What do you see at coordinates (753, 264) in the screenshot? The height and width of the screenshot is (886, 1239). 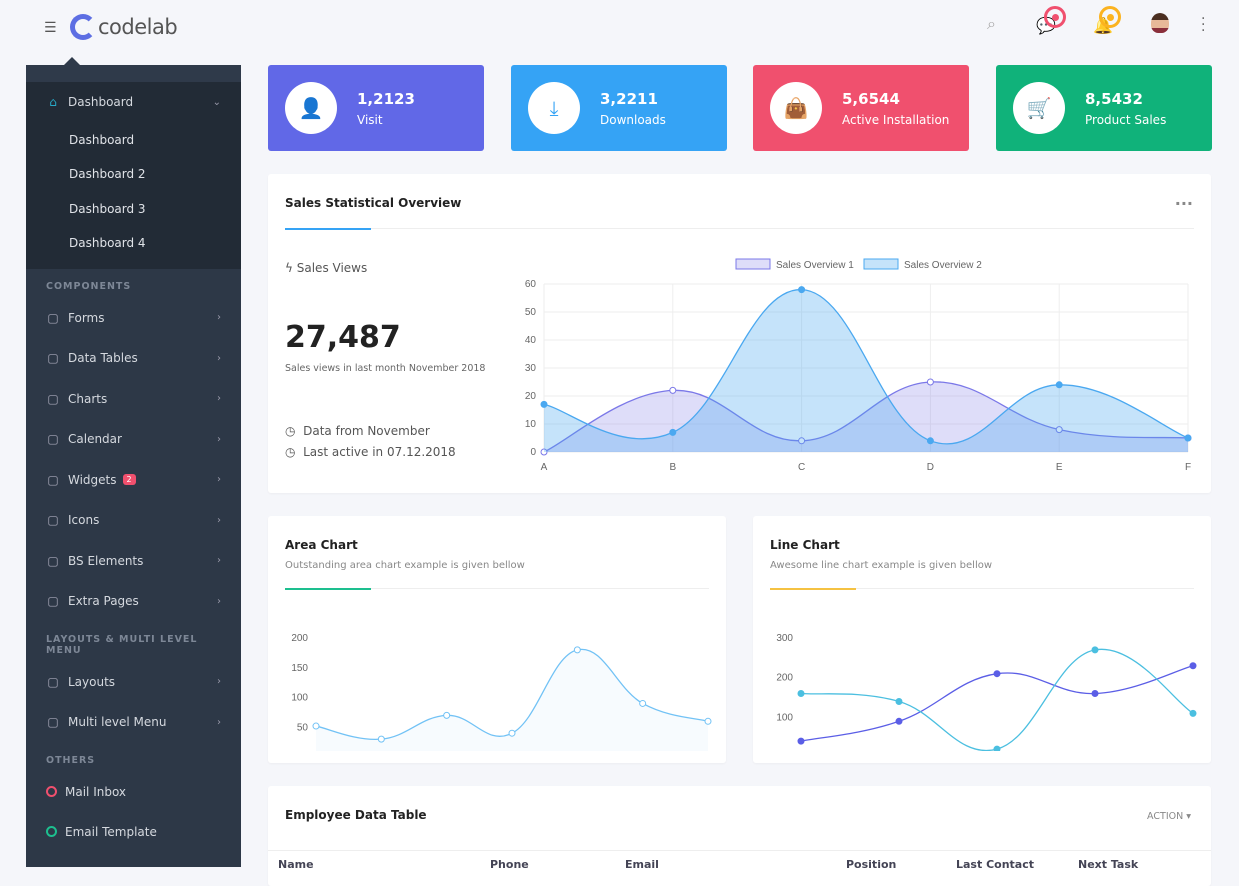 I see `legend-swatch` at bounding box center [753, 264].